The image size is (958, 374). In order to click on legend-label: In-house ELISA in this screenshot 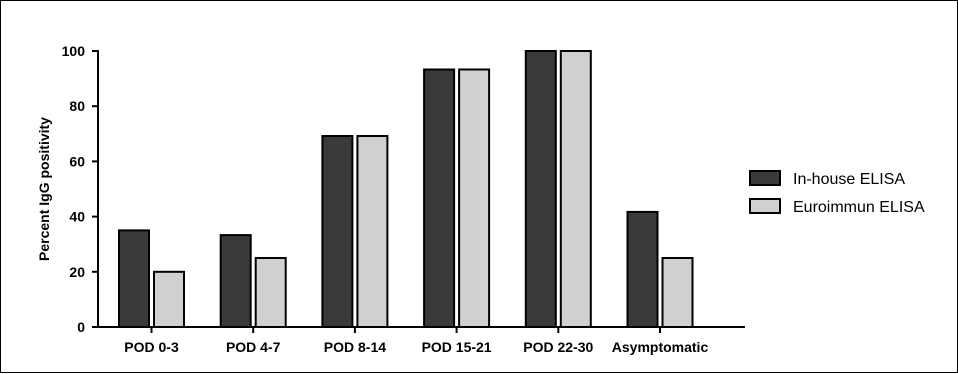, I will do `click(849, 179)`.